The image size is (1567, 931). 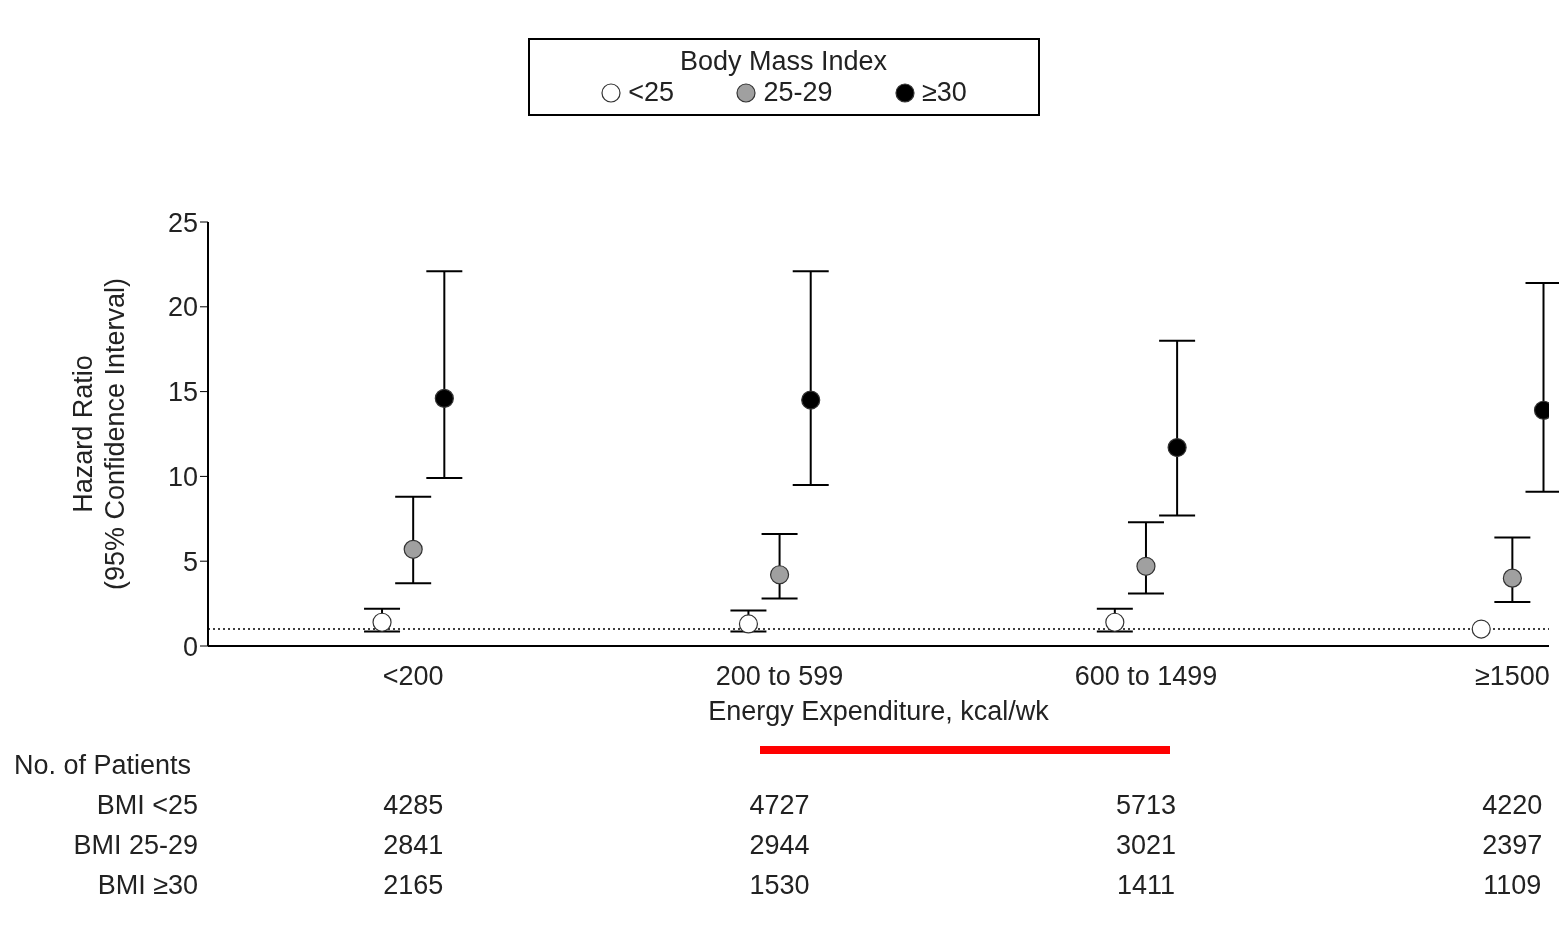 I want to click on text: 1411, so click(x=1145, y=885).